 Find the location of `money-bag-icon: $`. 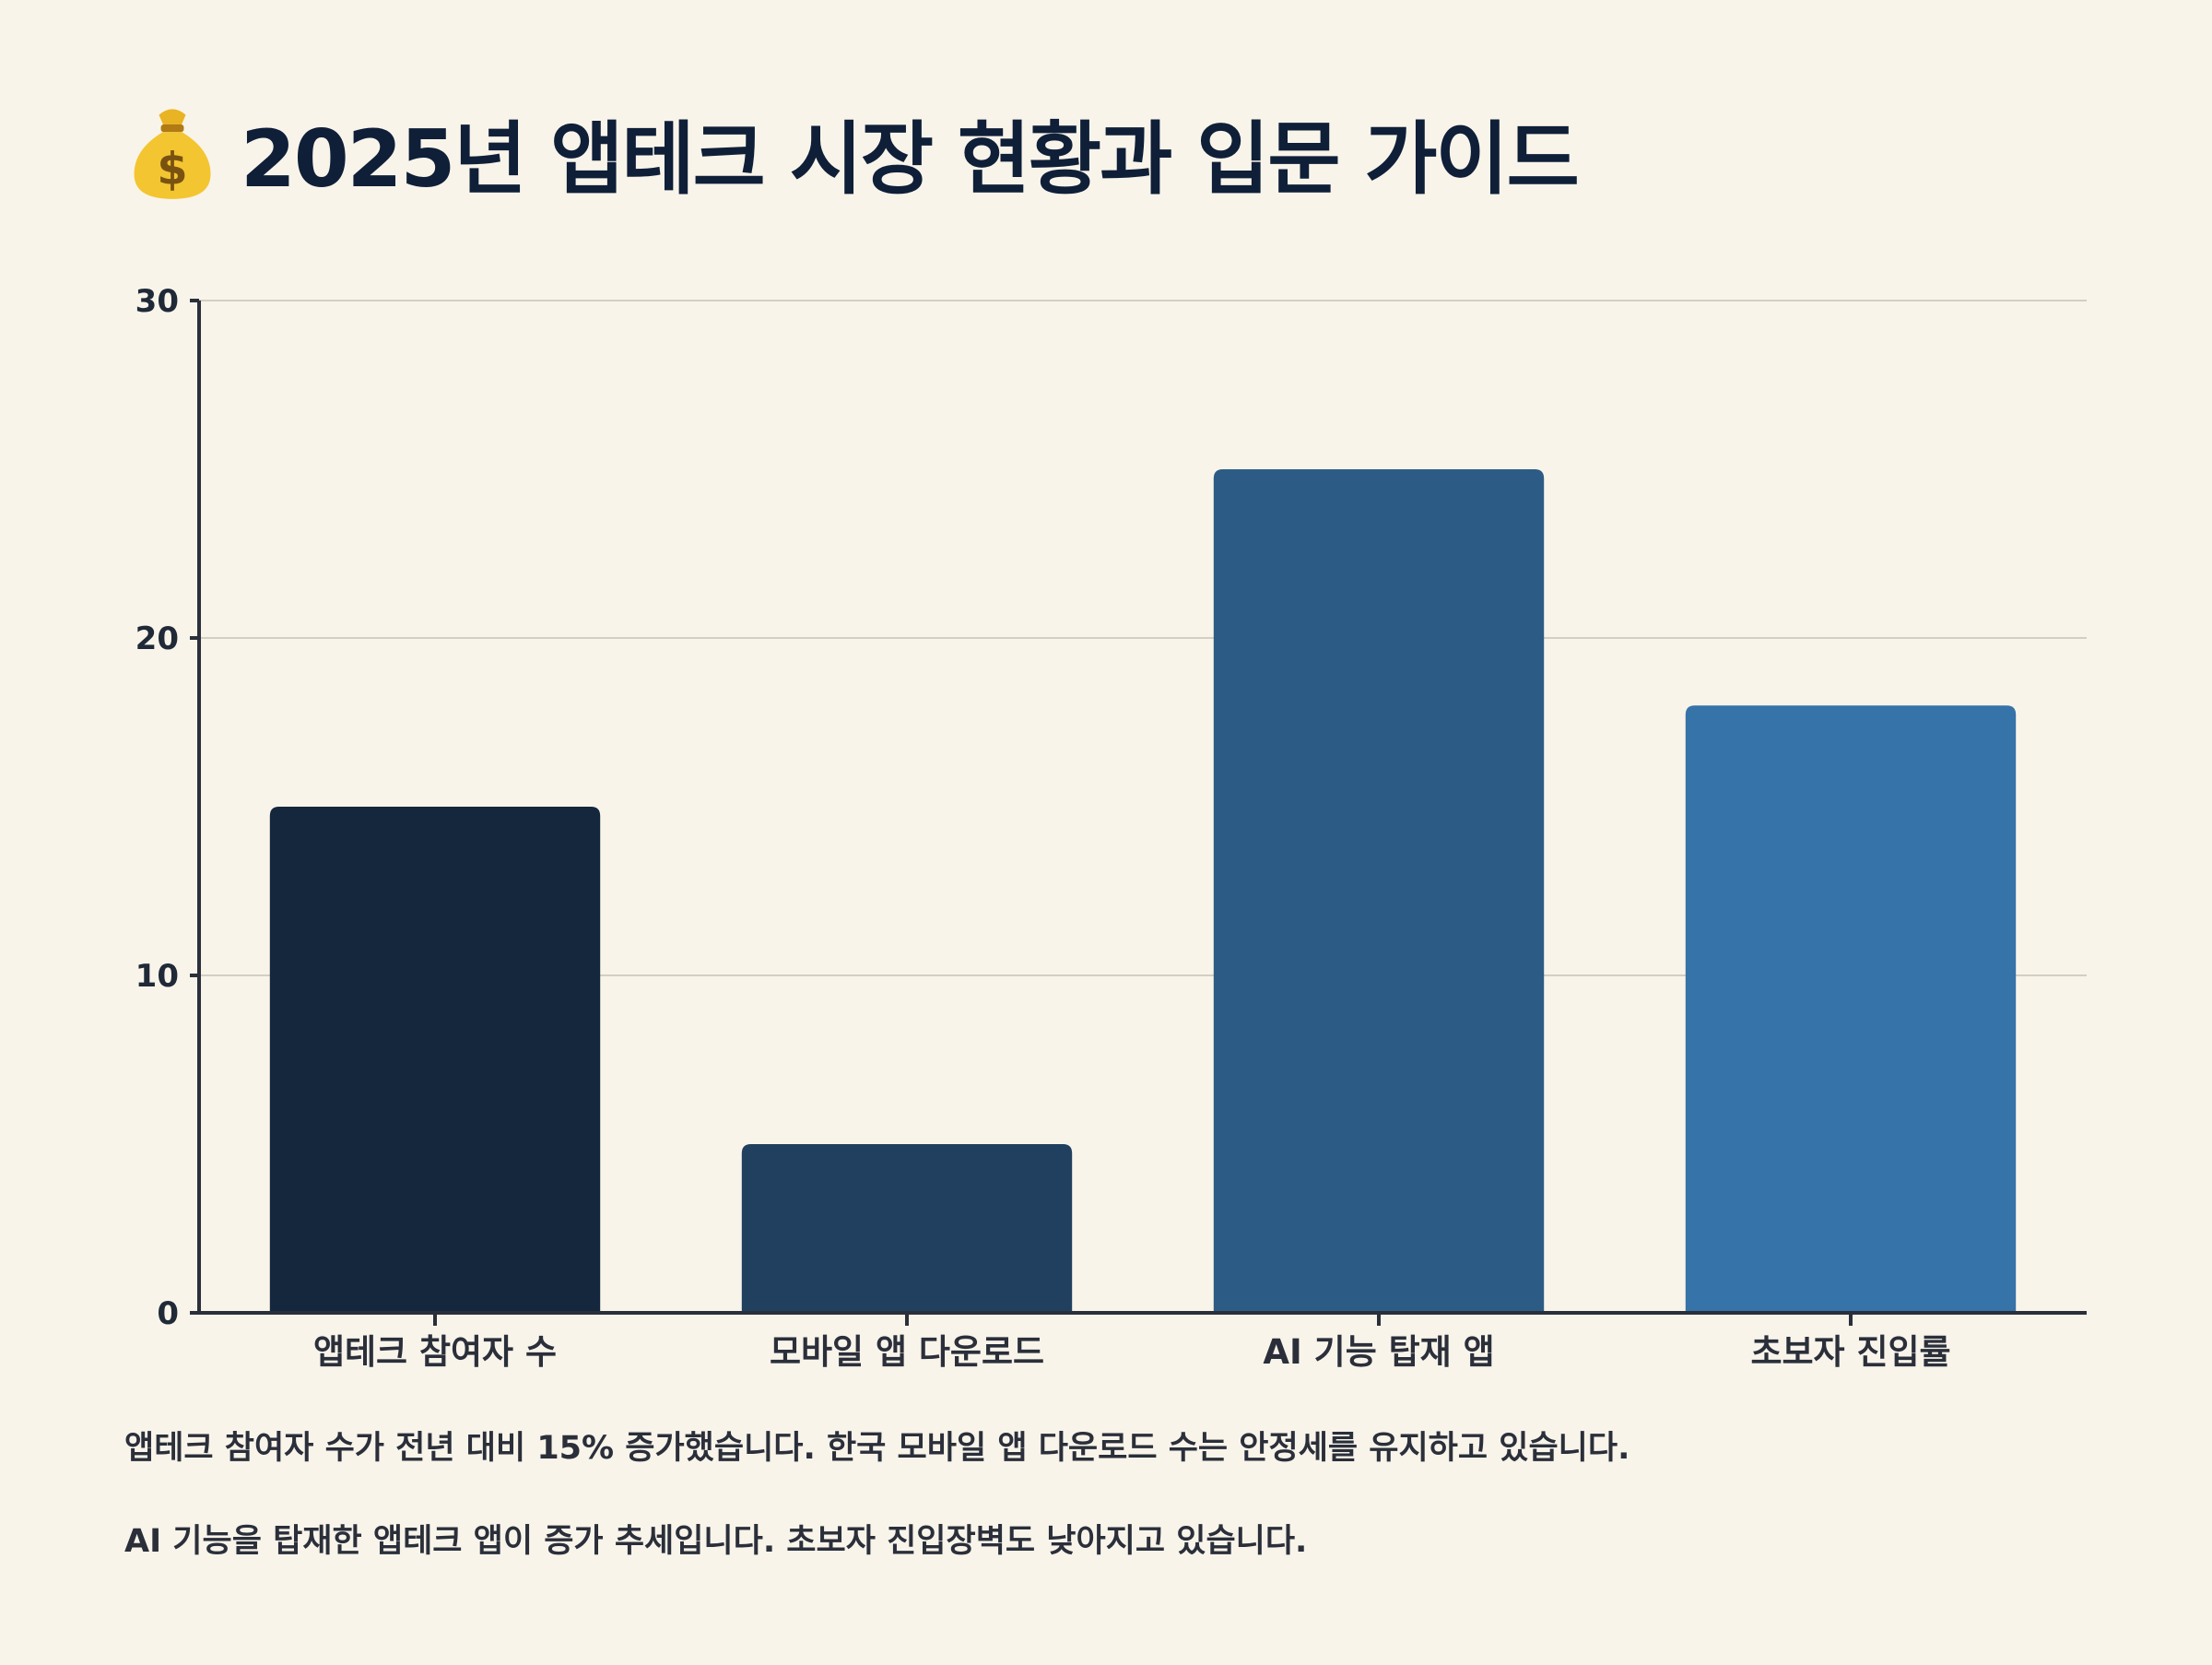

money-bag-icon: $ is located at coordinates (172, 154).